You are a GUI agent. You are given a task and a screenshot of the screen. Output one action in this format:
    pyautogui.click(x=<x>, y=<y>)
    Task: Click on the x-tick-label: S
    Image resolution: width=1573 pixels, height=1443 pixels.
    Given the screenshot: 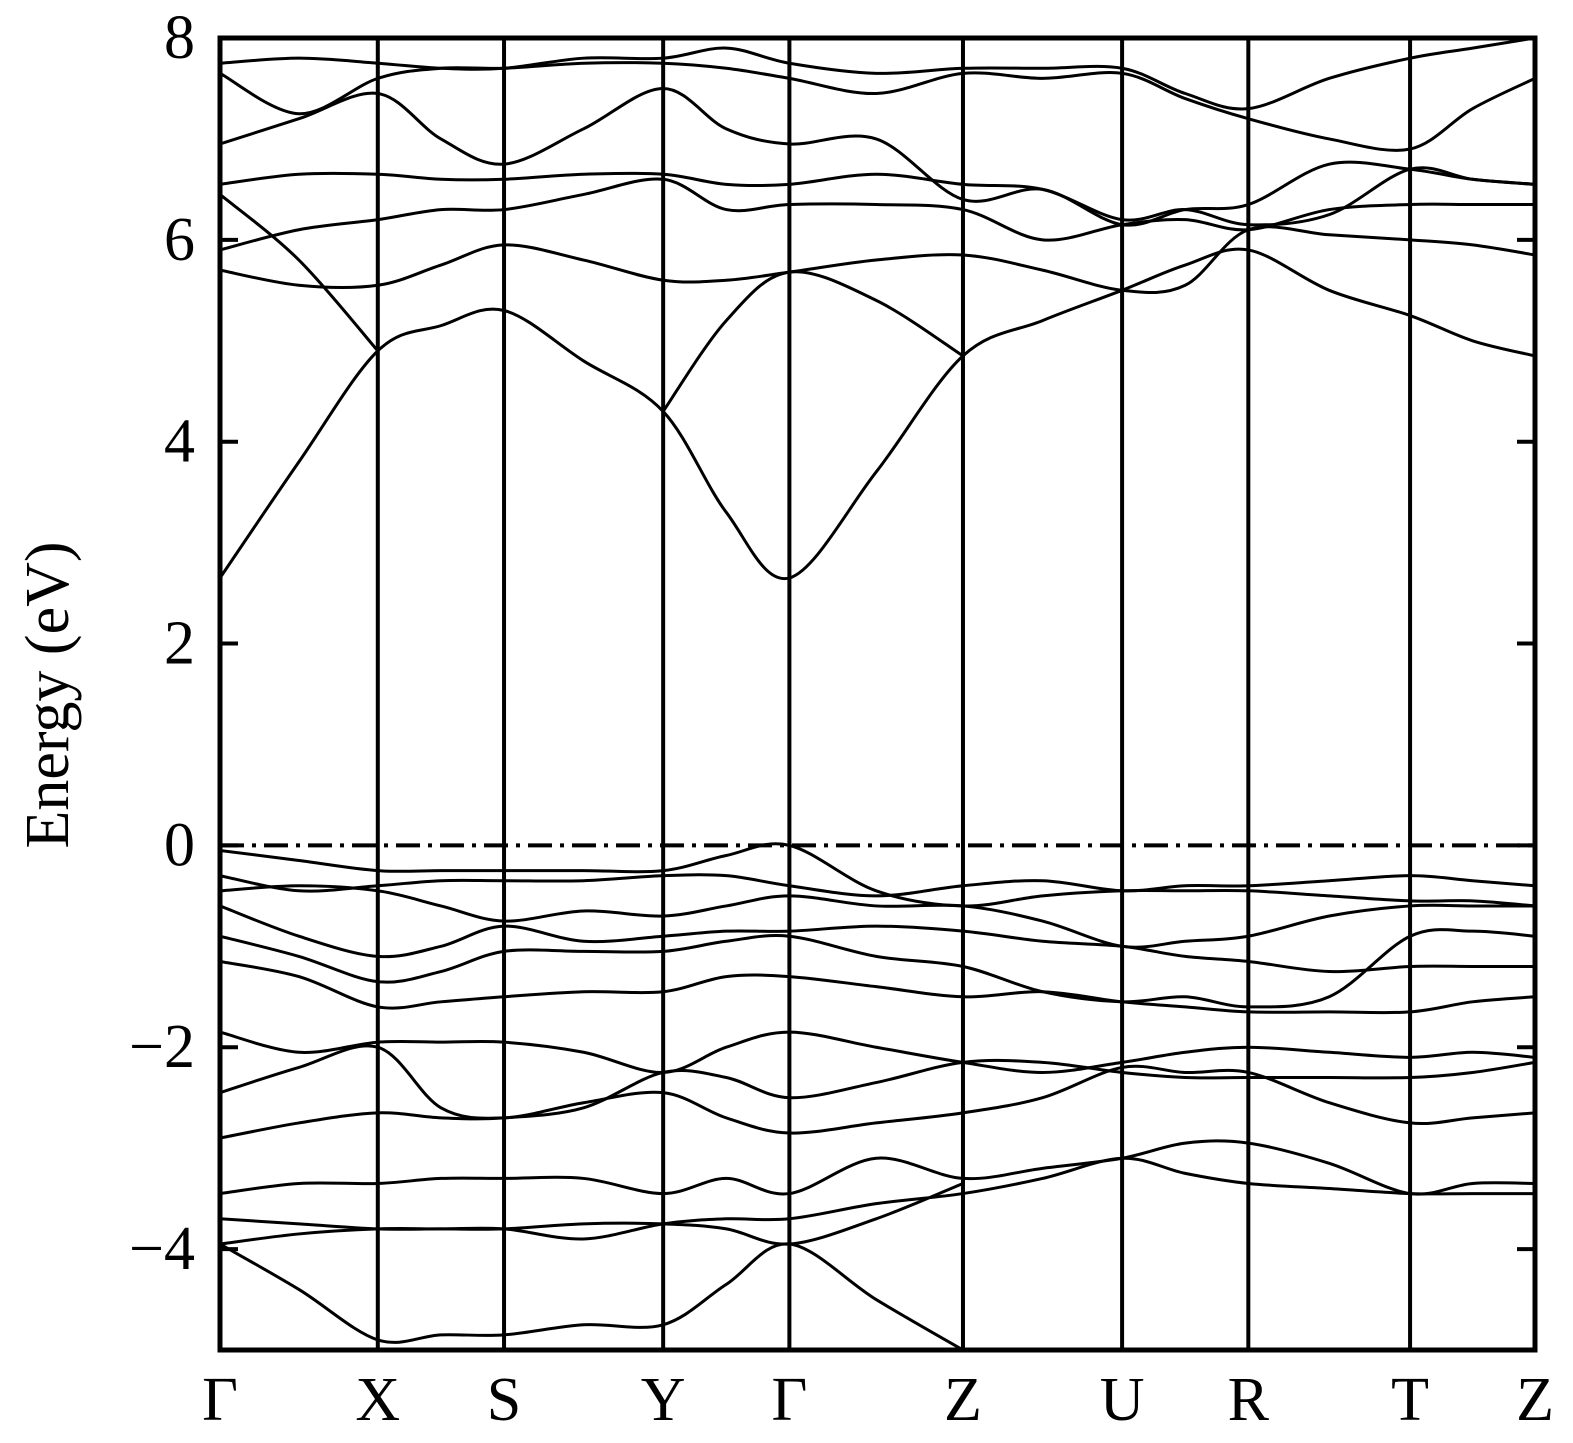 What is the action you would take?
    pyautogui.click(x=504, y=1400)
    